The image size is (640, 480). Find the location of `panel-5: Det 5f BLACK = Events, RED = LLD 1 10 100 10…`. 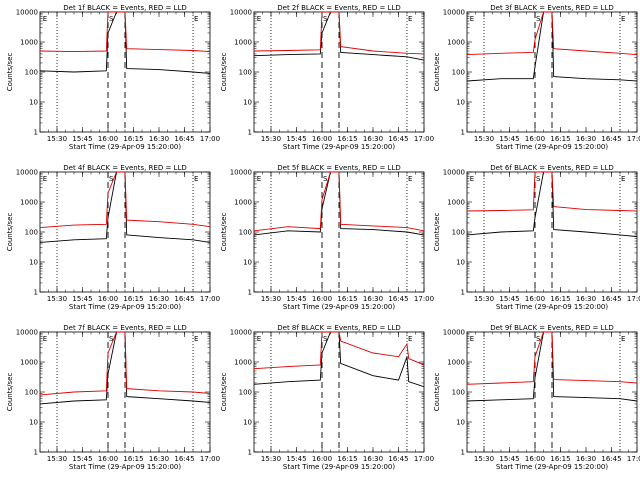

panel-5: Det 5f BLACK = Events, RED = LLD 1 10 100 10… is located at coordinates (327, 237).